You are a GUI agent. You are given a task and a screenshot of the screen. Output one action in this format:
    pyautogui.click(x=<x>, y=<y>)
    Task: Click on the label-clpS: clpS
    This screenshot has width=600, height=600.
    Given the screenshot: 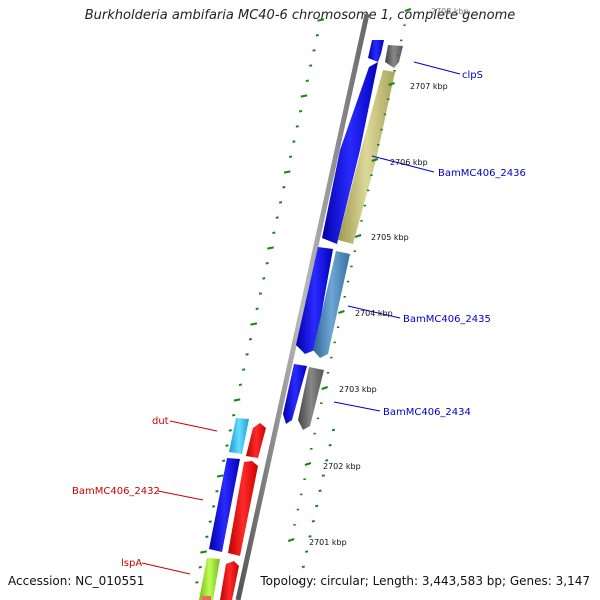 What is the action you would take?
    pyautogui.click(x=472, y=75)
    